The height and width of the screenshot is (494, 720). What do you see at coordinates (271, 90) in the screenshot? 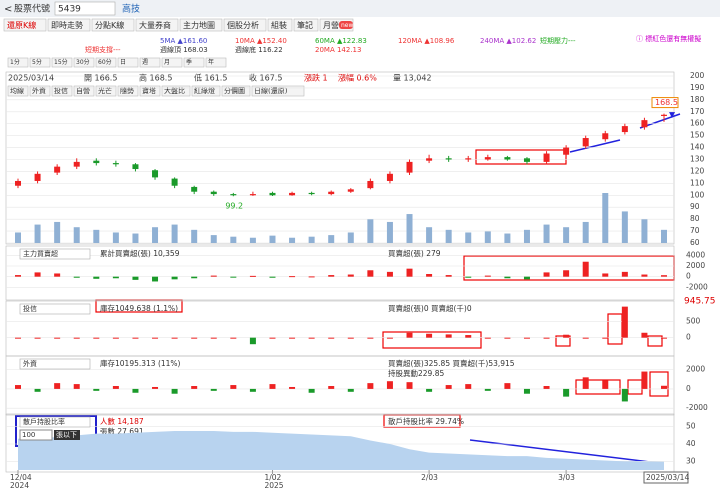
I see `indicator-label: 日線(還原)` at bounding box center [271, 90].